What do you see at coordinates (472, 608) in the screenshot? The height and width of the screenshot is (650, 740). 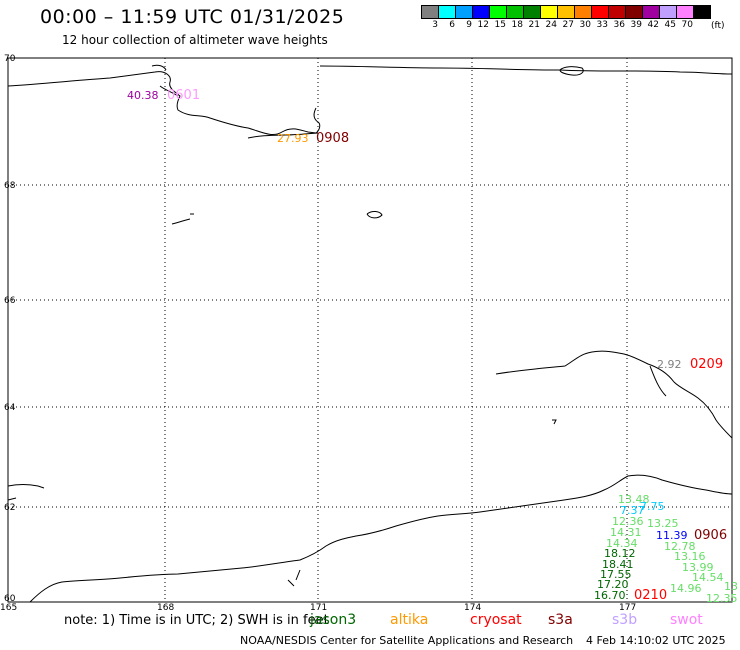 I see `lon-label-174: 174` at bounding box center [472, 608].